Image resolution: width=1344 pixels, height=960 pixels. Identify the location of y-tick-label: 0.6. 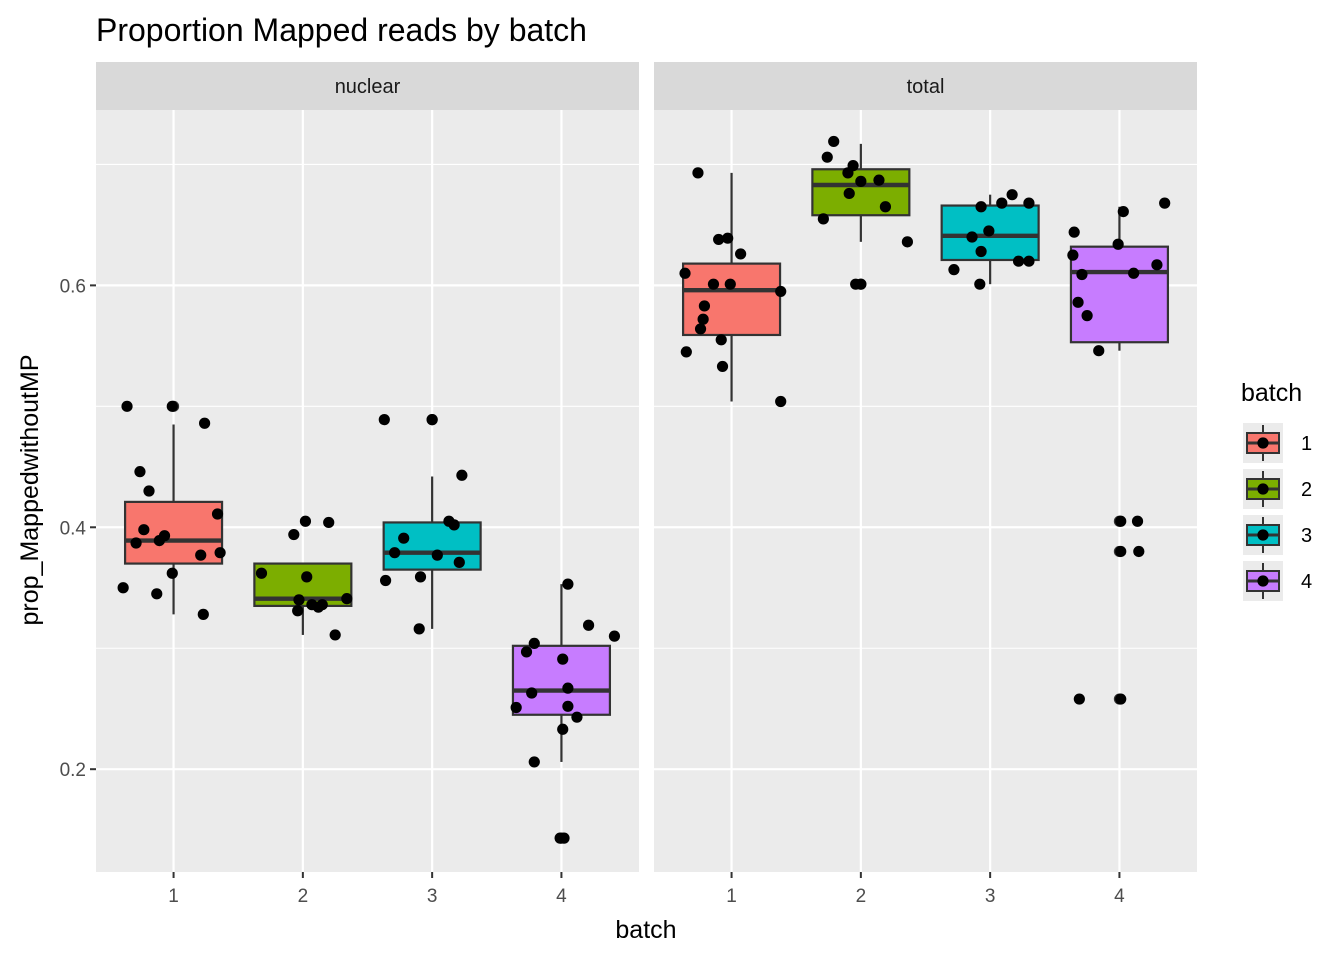
(73, 286).